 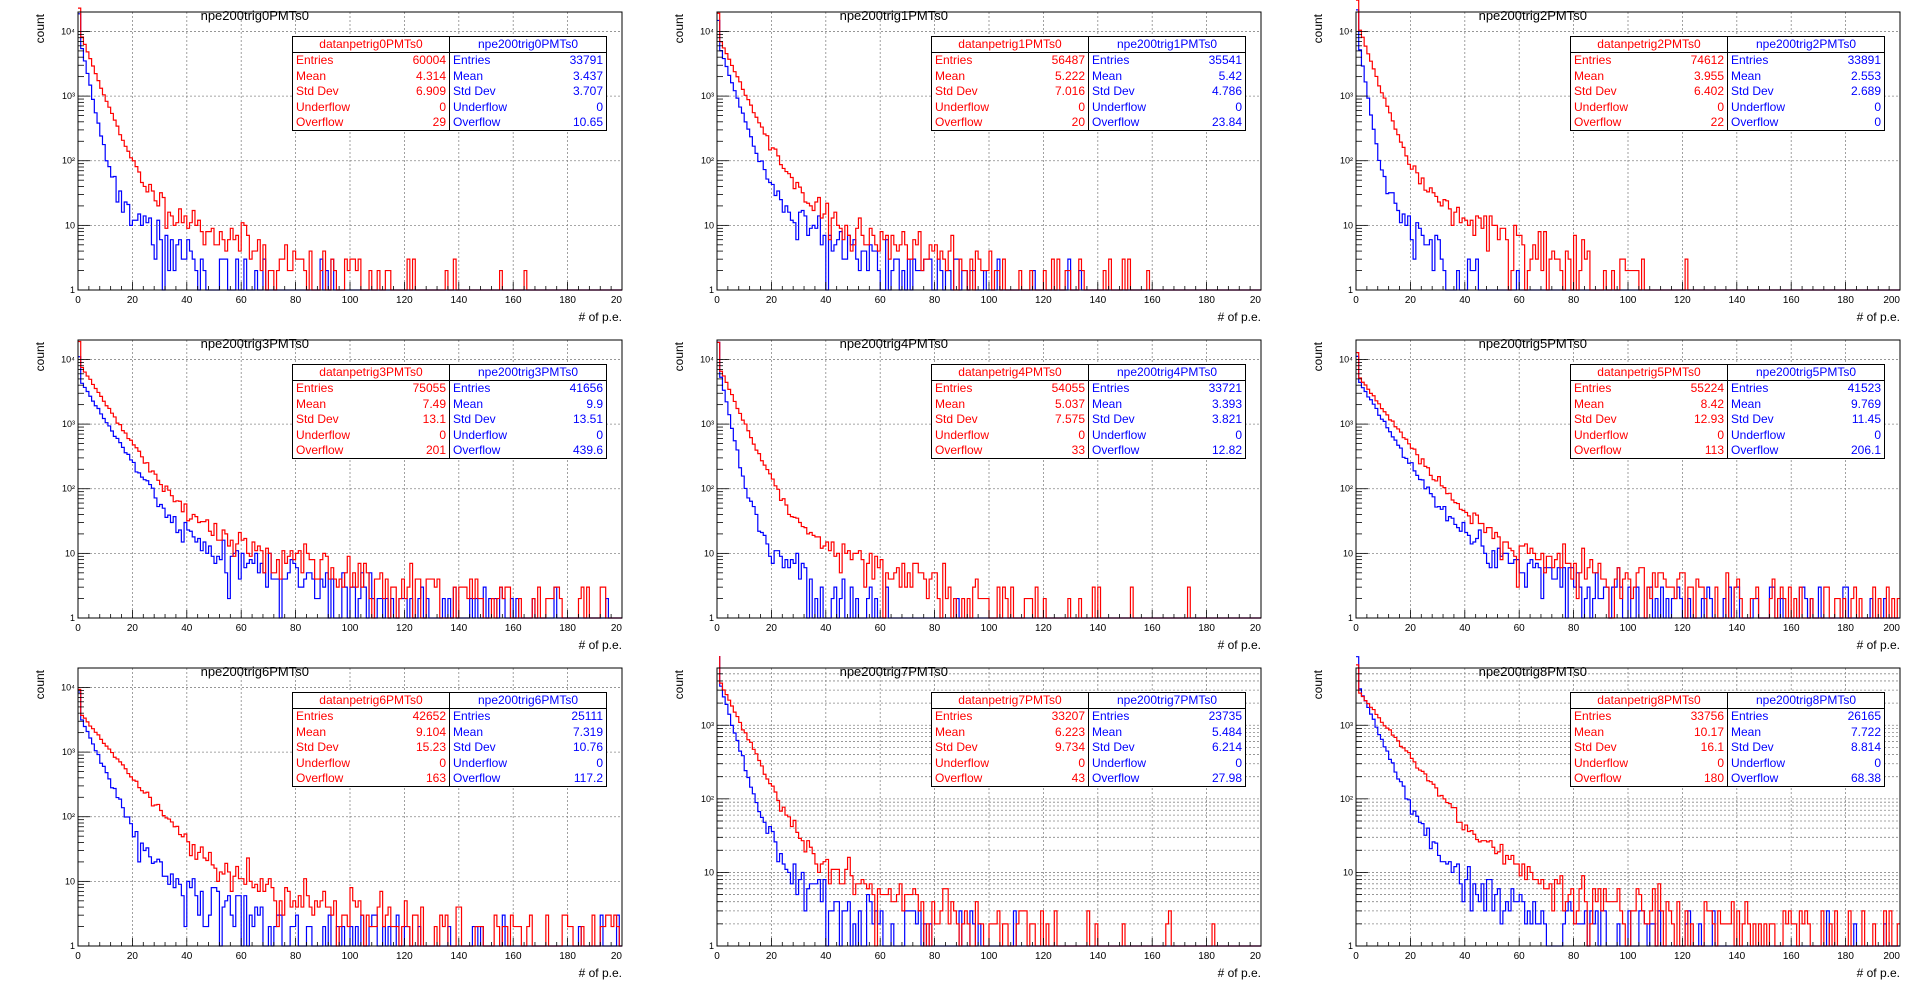 What do you see at coordinates (1712, 747) in the screenshot?
I see `stats-value: 16.1` at bounding box center [1712, 747].